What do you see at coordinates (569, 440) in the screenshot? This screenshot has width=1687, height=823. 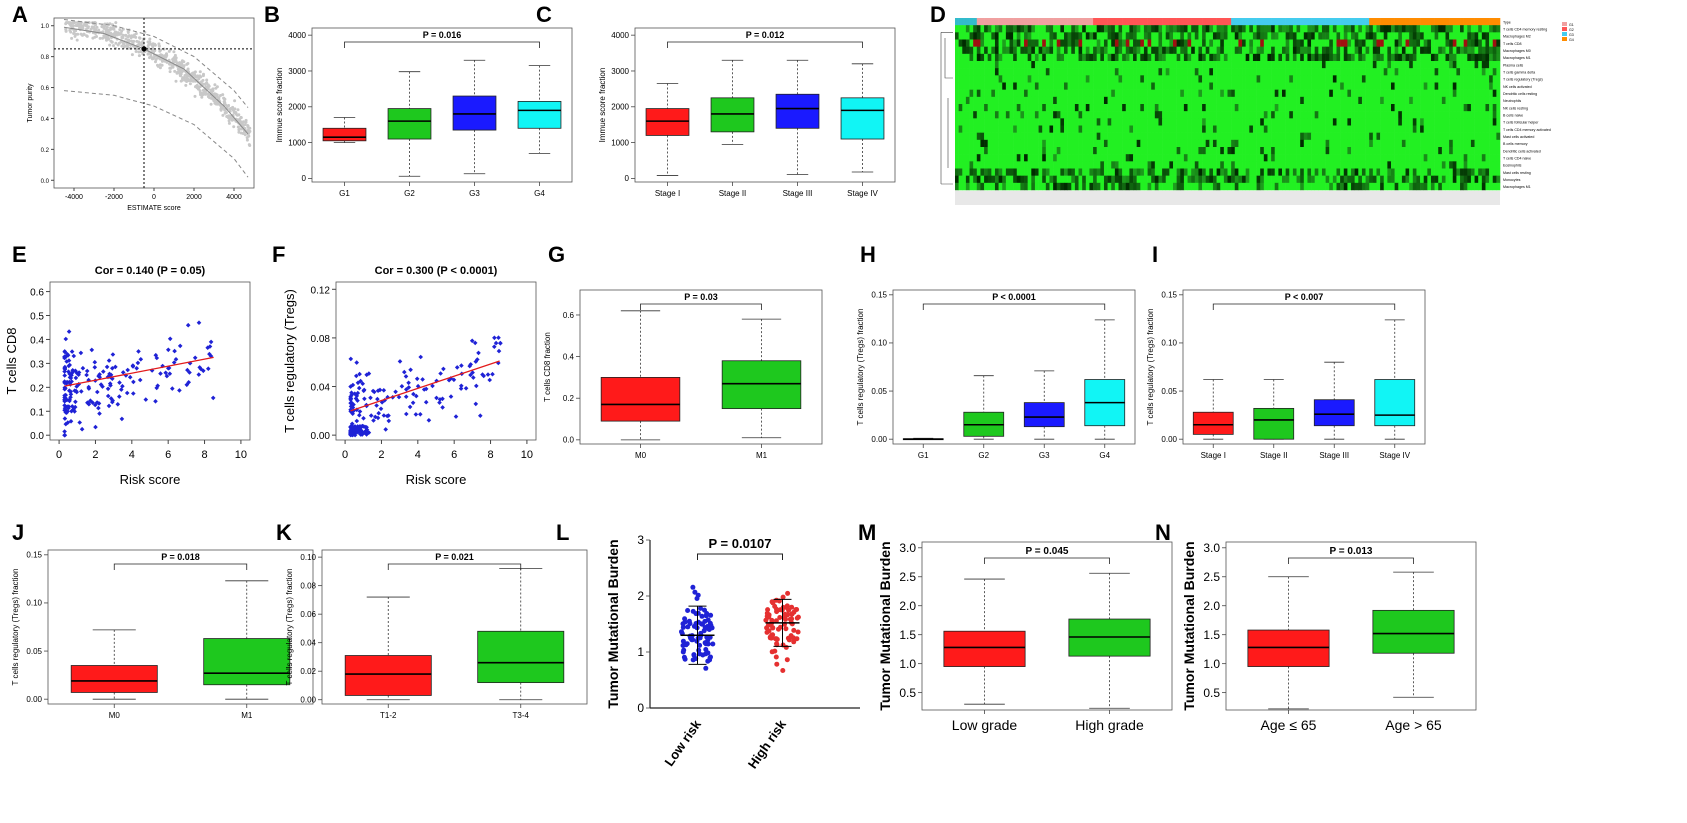 I see `y-tick-label: 0.0` at bounding box center [569, 440].